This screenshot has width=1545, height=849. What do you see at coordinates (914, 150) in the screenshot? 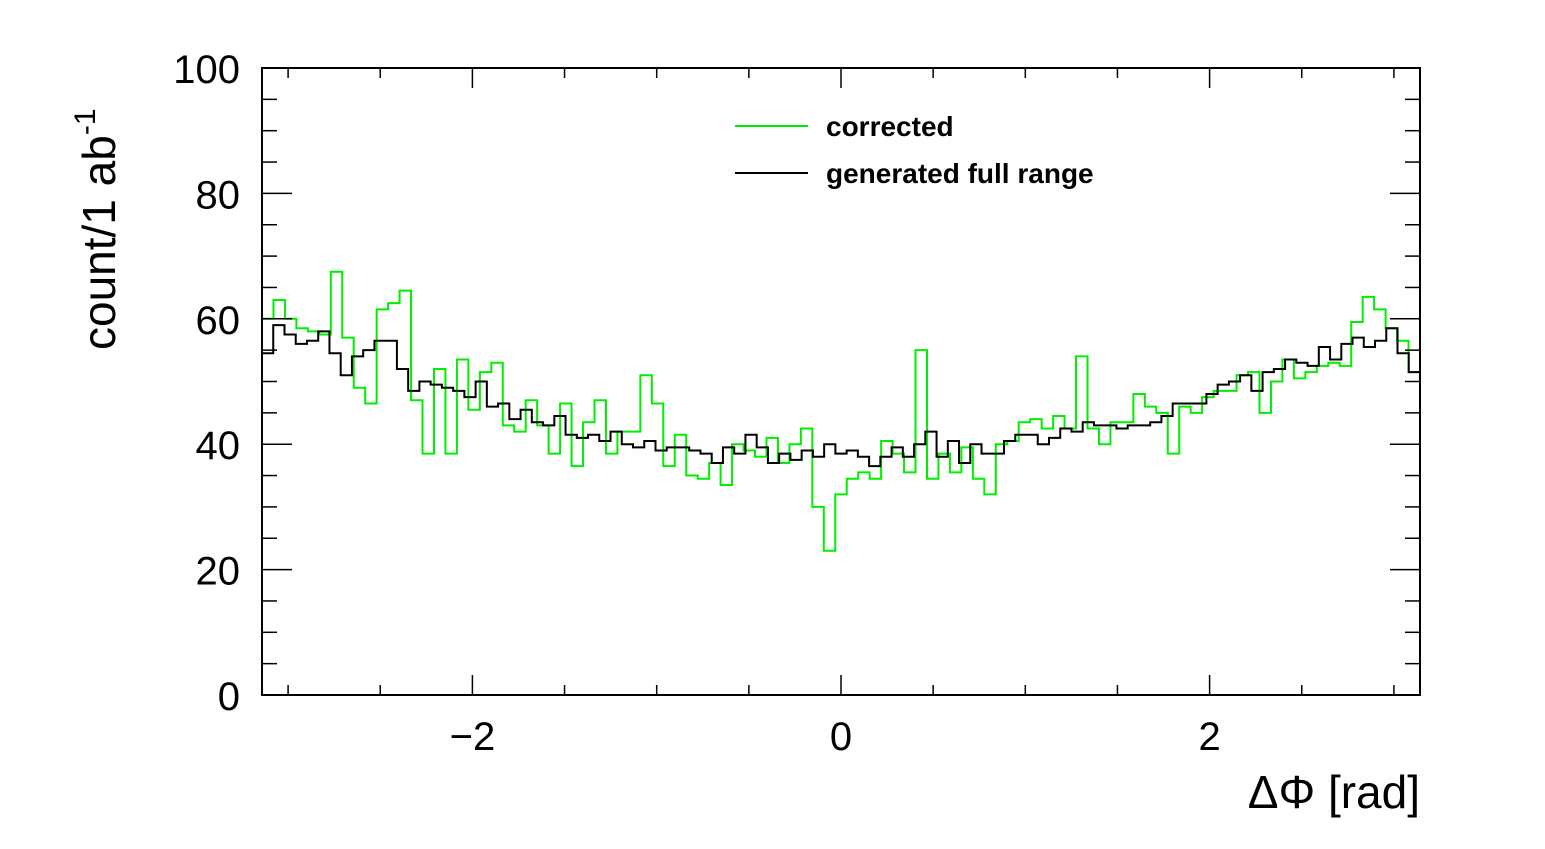
I see `legend: corrected generated full range` at bounding box center [914, 150].